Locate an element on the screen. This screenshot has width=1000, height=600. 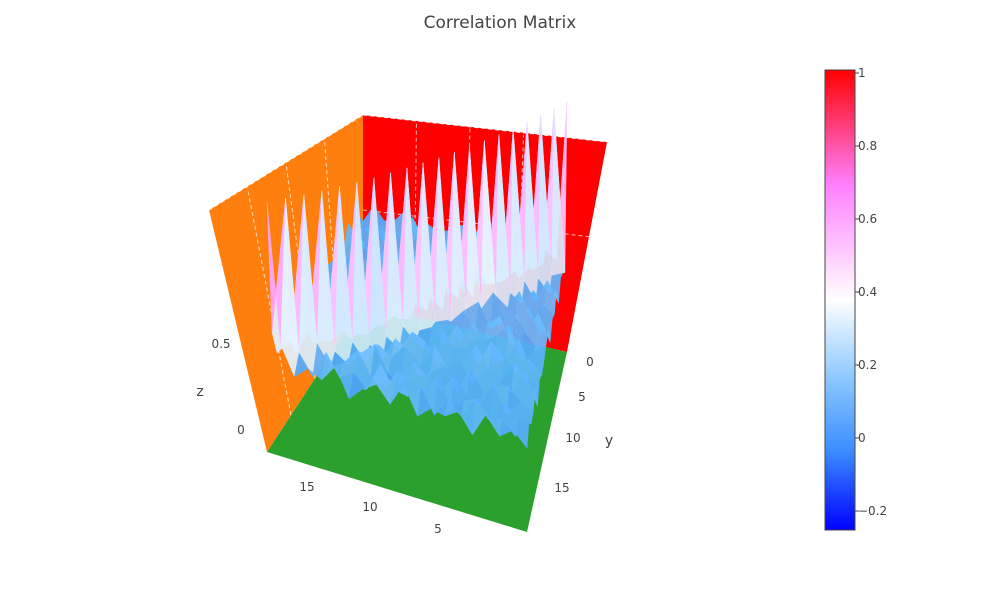
colorbar-tick-label: 0.6 is located at coordinates (867, 219).